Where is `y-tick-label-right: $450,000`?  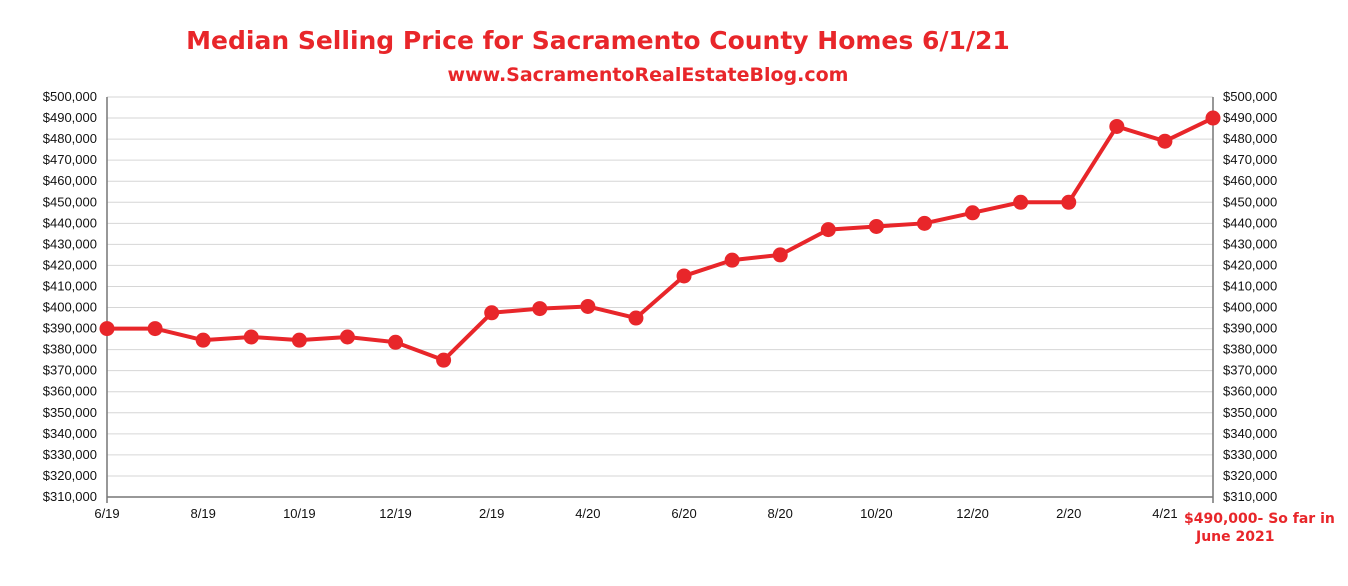
y-tick-label-right: $450,000 is located at coordinates (1250, 201).